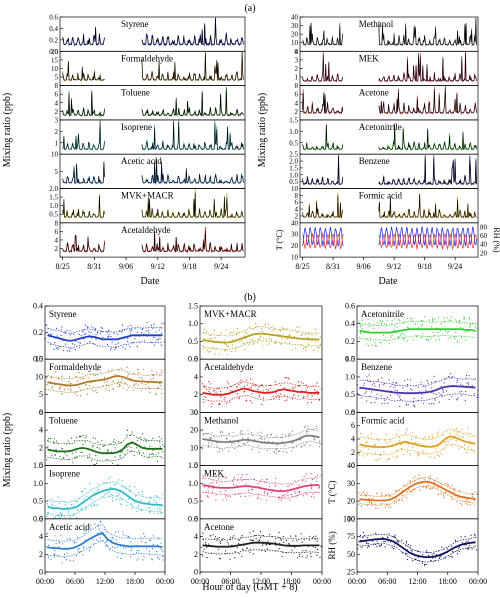 The width and height of the screenshot is (500, 597). Describe the element at coordinates (484, 253) in the screenshot. I see `rh-tick-label: 20` at that location.